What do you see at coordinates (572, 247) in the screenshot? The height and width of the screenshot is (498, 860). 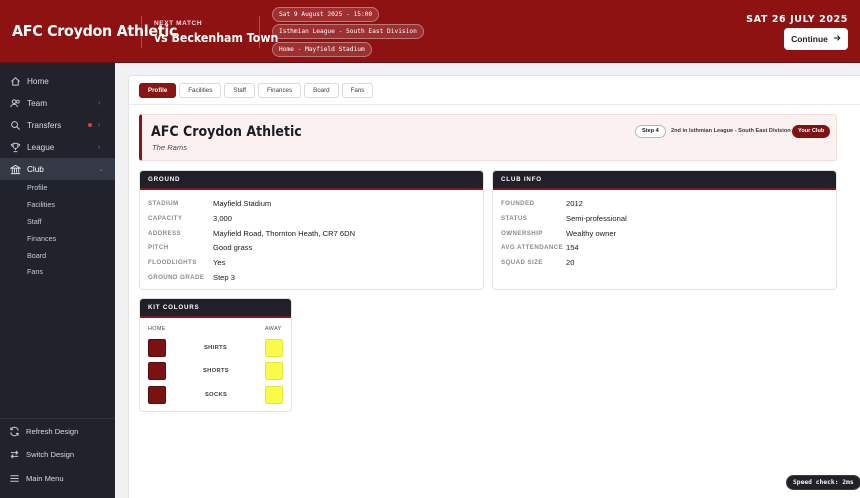 I see `club-info-value: 154` at bounding box center [572, 247].